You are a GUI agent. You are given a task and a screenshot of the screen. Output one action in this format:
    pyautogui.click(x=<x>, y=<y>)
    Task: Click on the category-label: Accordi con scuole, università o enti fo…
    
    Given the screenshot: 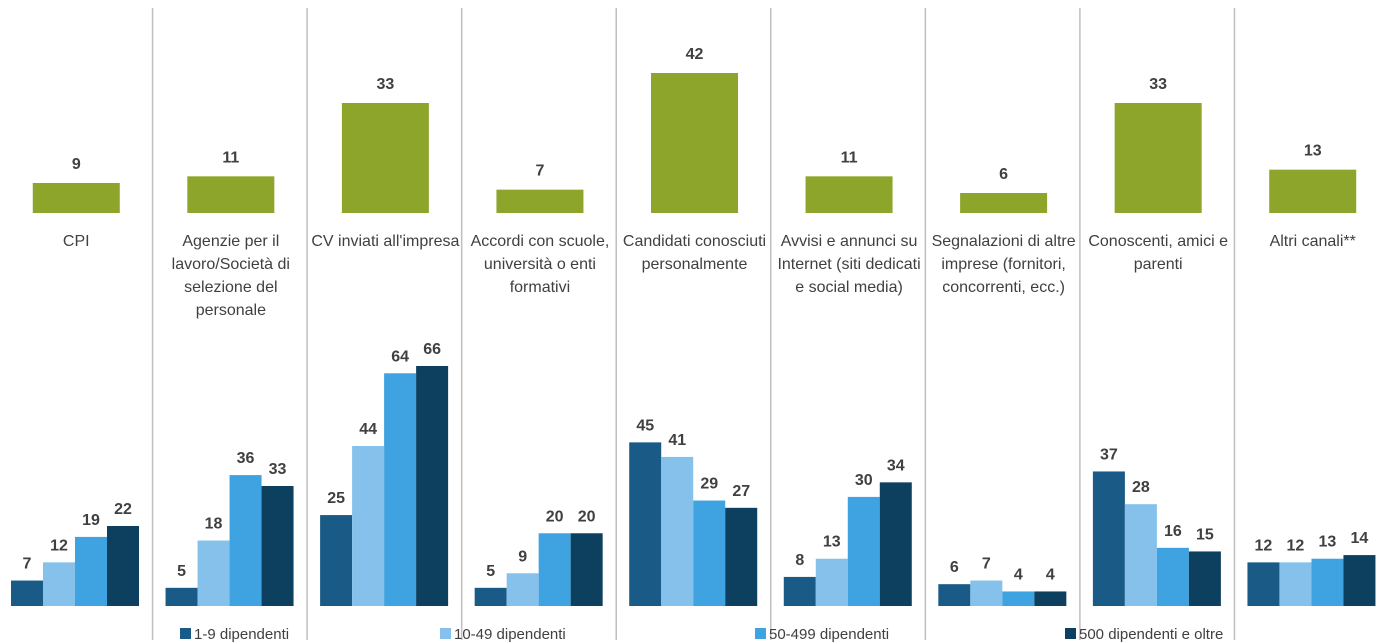 What is the action you would take?
    pyautogui.click(x=540, y=264)
    